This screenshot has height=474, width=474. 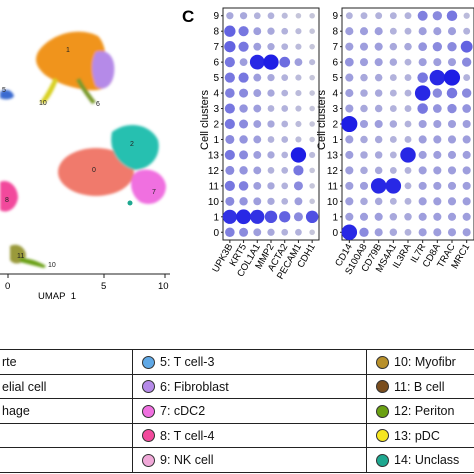 I want to click on legend-cell: hage, so click(x=67, y=411).